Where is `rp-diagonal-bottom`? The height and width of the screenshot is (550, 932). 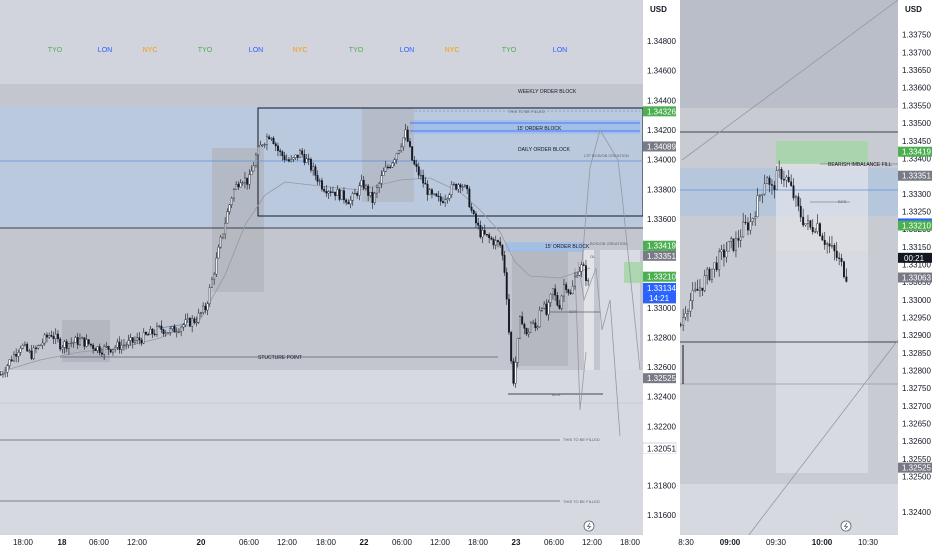 rp-diagonal-bottom is located at coordinates (821, 440).